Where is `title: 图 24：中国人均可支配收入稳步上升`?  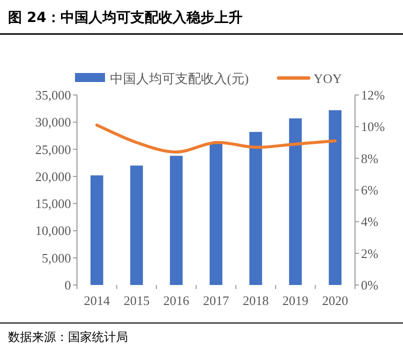 title: 图 24：中国人均可支配收入稳步上升 is located at coordinates (125, 18).